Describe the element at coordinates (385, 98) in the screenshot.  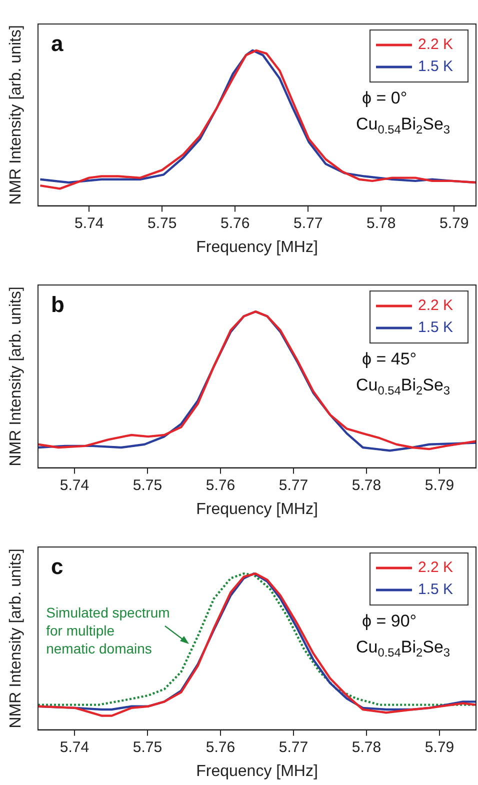
I see `annotation: ϕ = 0°` at that location.